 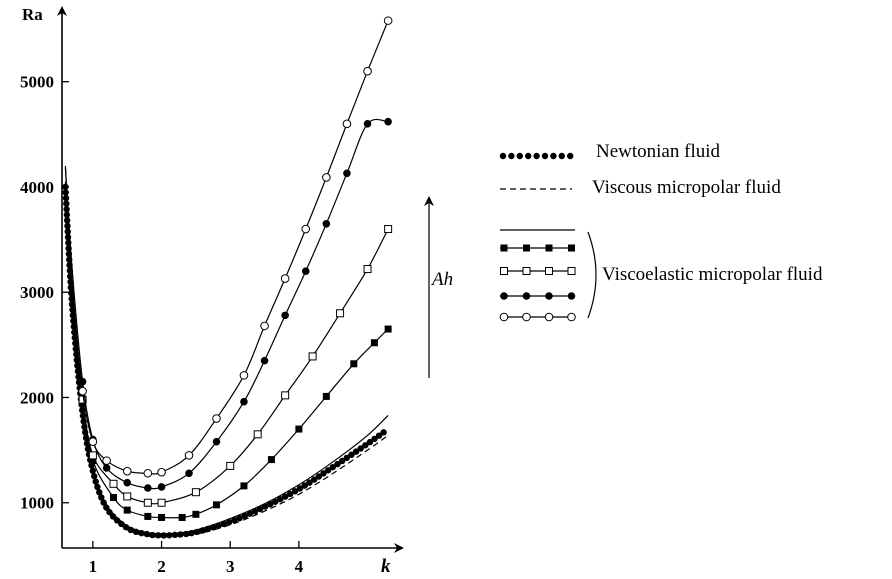 What do you see at coordinates (37, 292) in the screenshot?
I see `y-tick-label: 3000` at bounding box center [37, 292].